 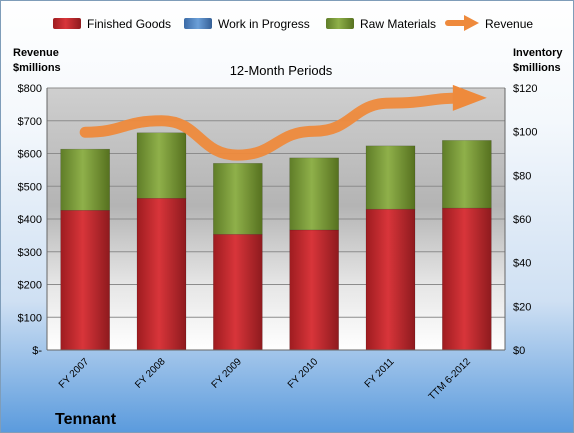 What do you see at coordinates (538, 53) in the screenshot?
I see `right-axis-title-line1: Inventory` at bounding box center [538, 53].